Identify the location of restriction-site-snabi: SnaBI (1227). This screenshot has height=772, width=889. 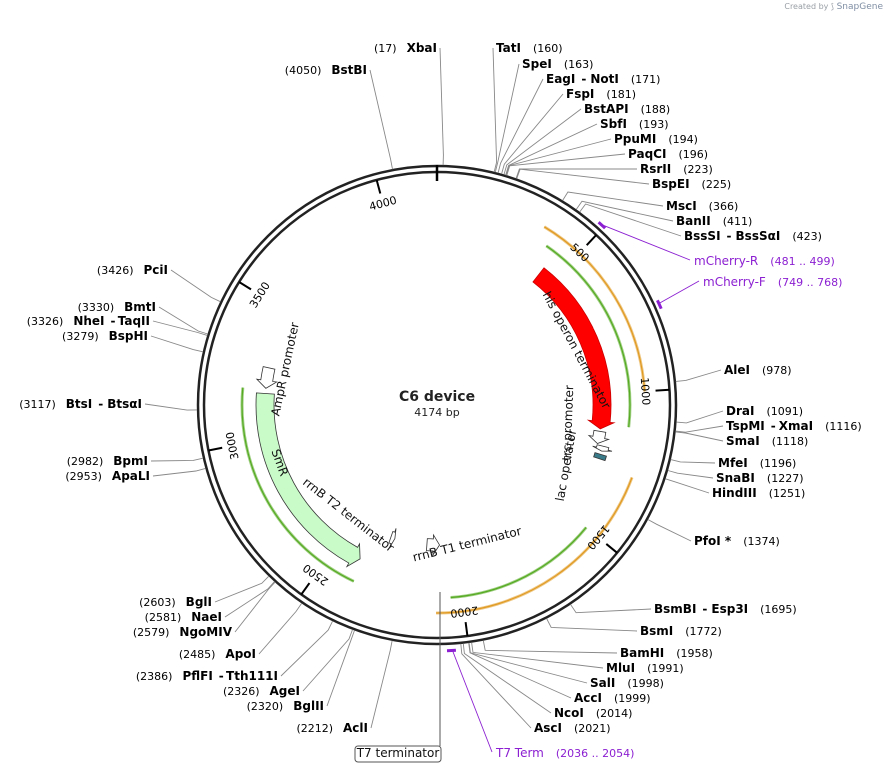
(735, 478).